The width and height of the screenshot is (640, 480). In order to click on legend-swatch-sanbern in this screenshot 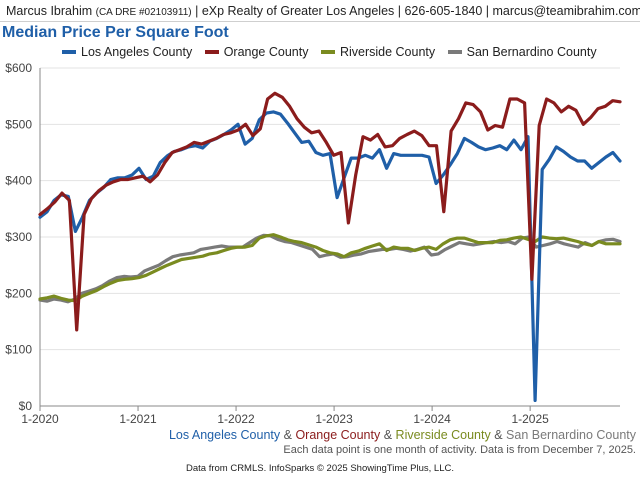, I will do `click(454, 51)`.